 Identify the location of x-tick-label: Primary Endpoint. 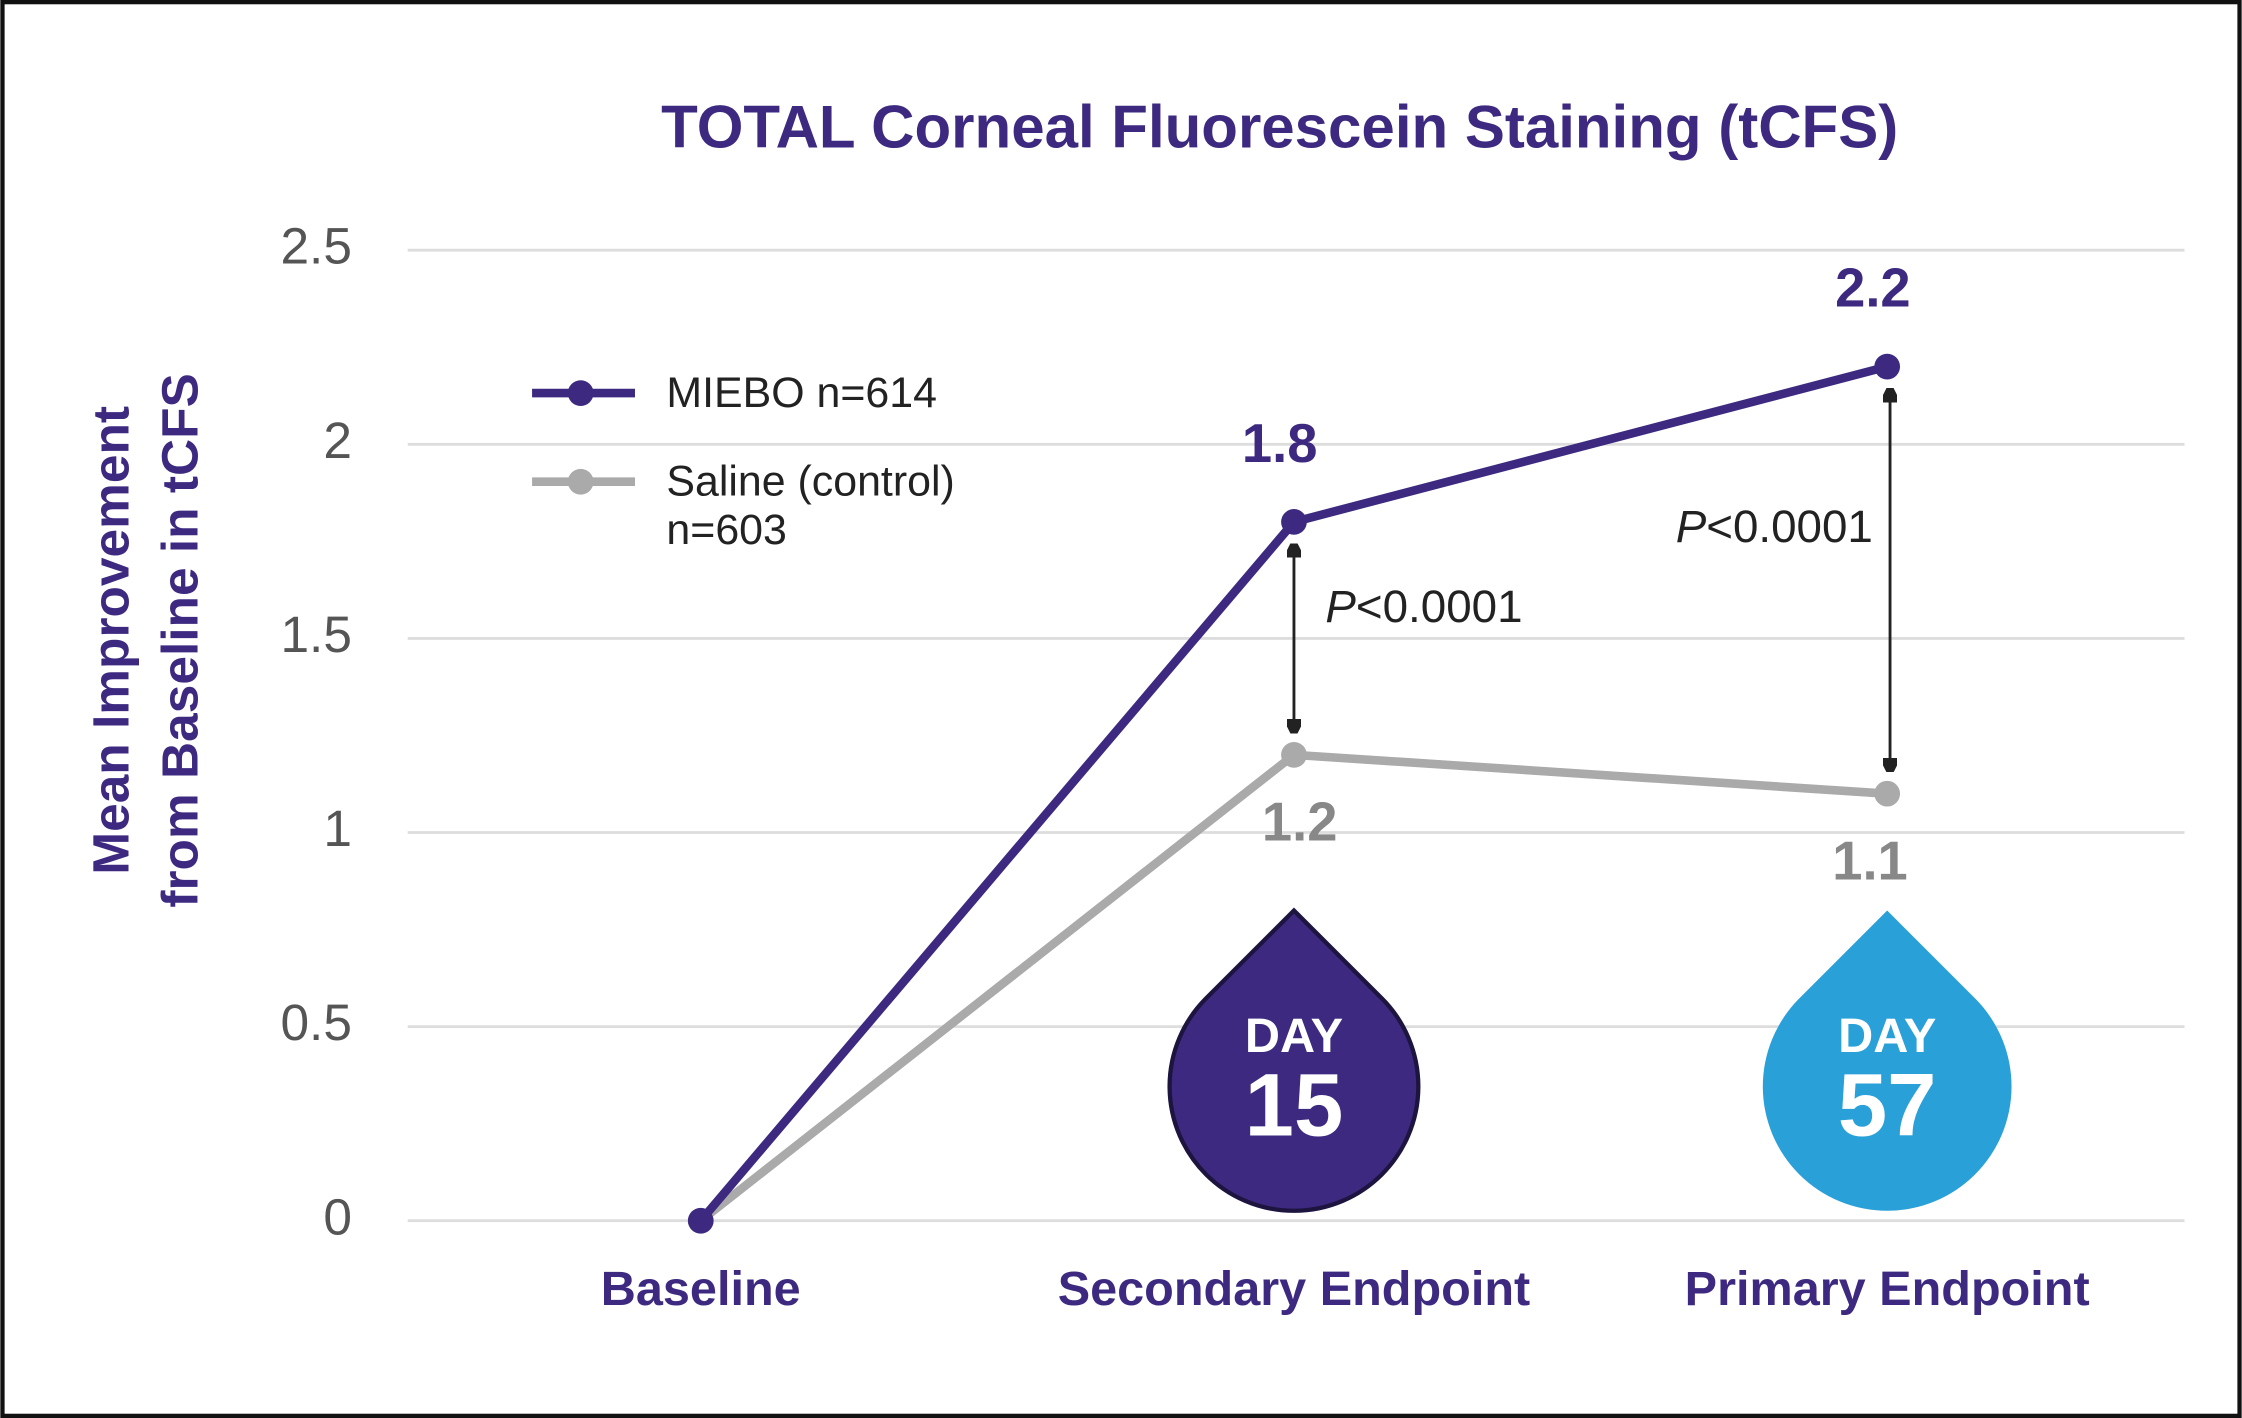
(1887, 1289).